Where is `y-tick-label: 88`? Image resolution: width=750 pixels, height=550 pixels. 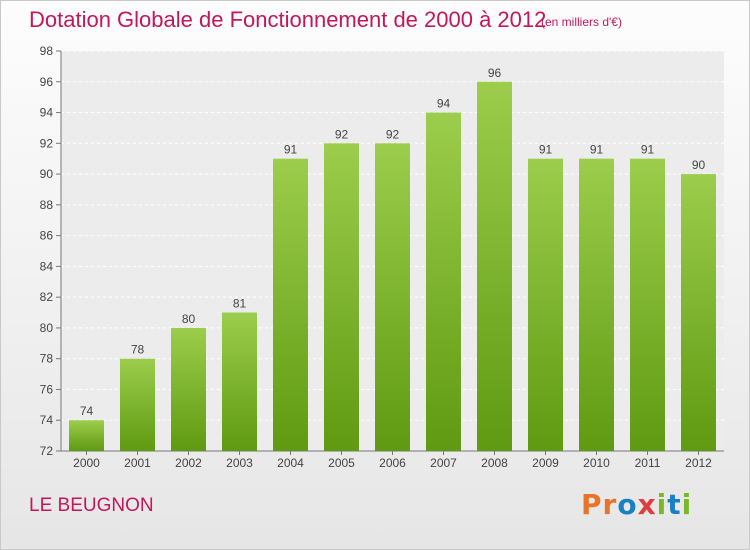
y-tick-label: 88 is located at coordinates (47, 205).